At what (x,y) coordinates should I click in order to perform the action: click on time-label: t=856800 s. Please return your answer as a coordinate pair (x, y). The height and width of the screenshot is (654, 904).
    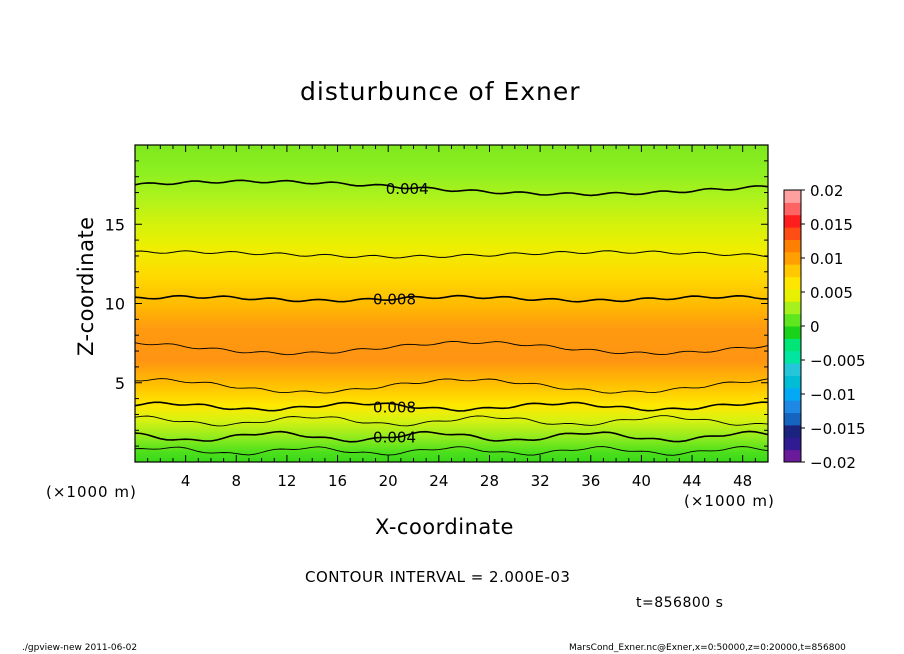
    Looking at the image, I should click on (680, 603).